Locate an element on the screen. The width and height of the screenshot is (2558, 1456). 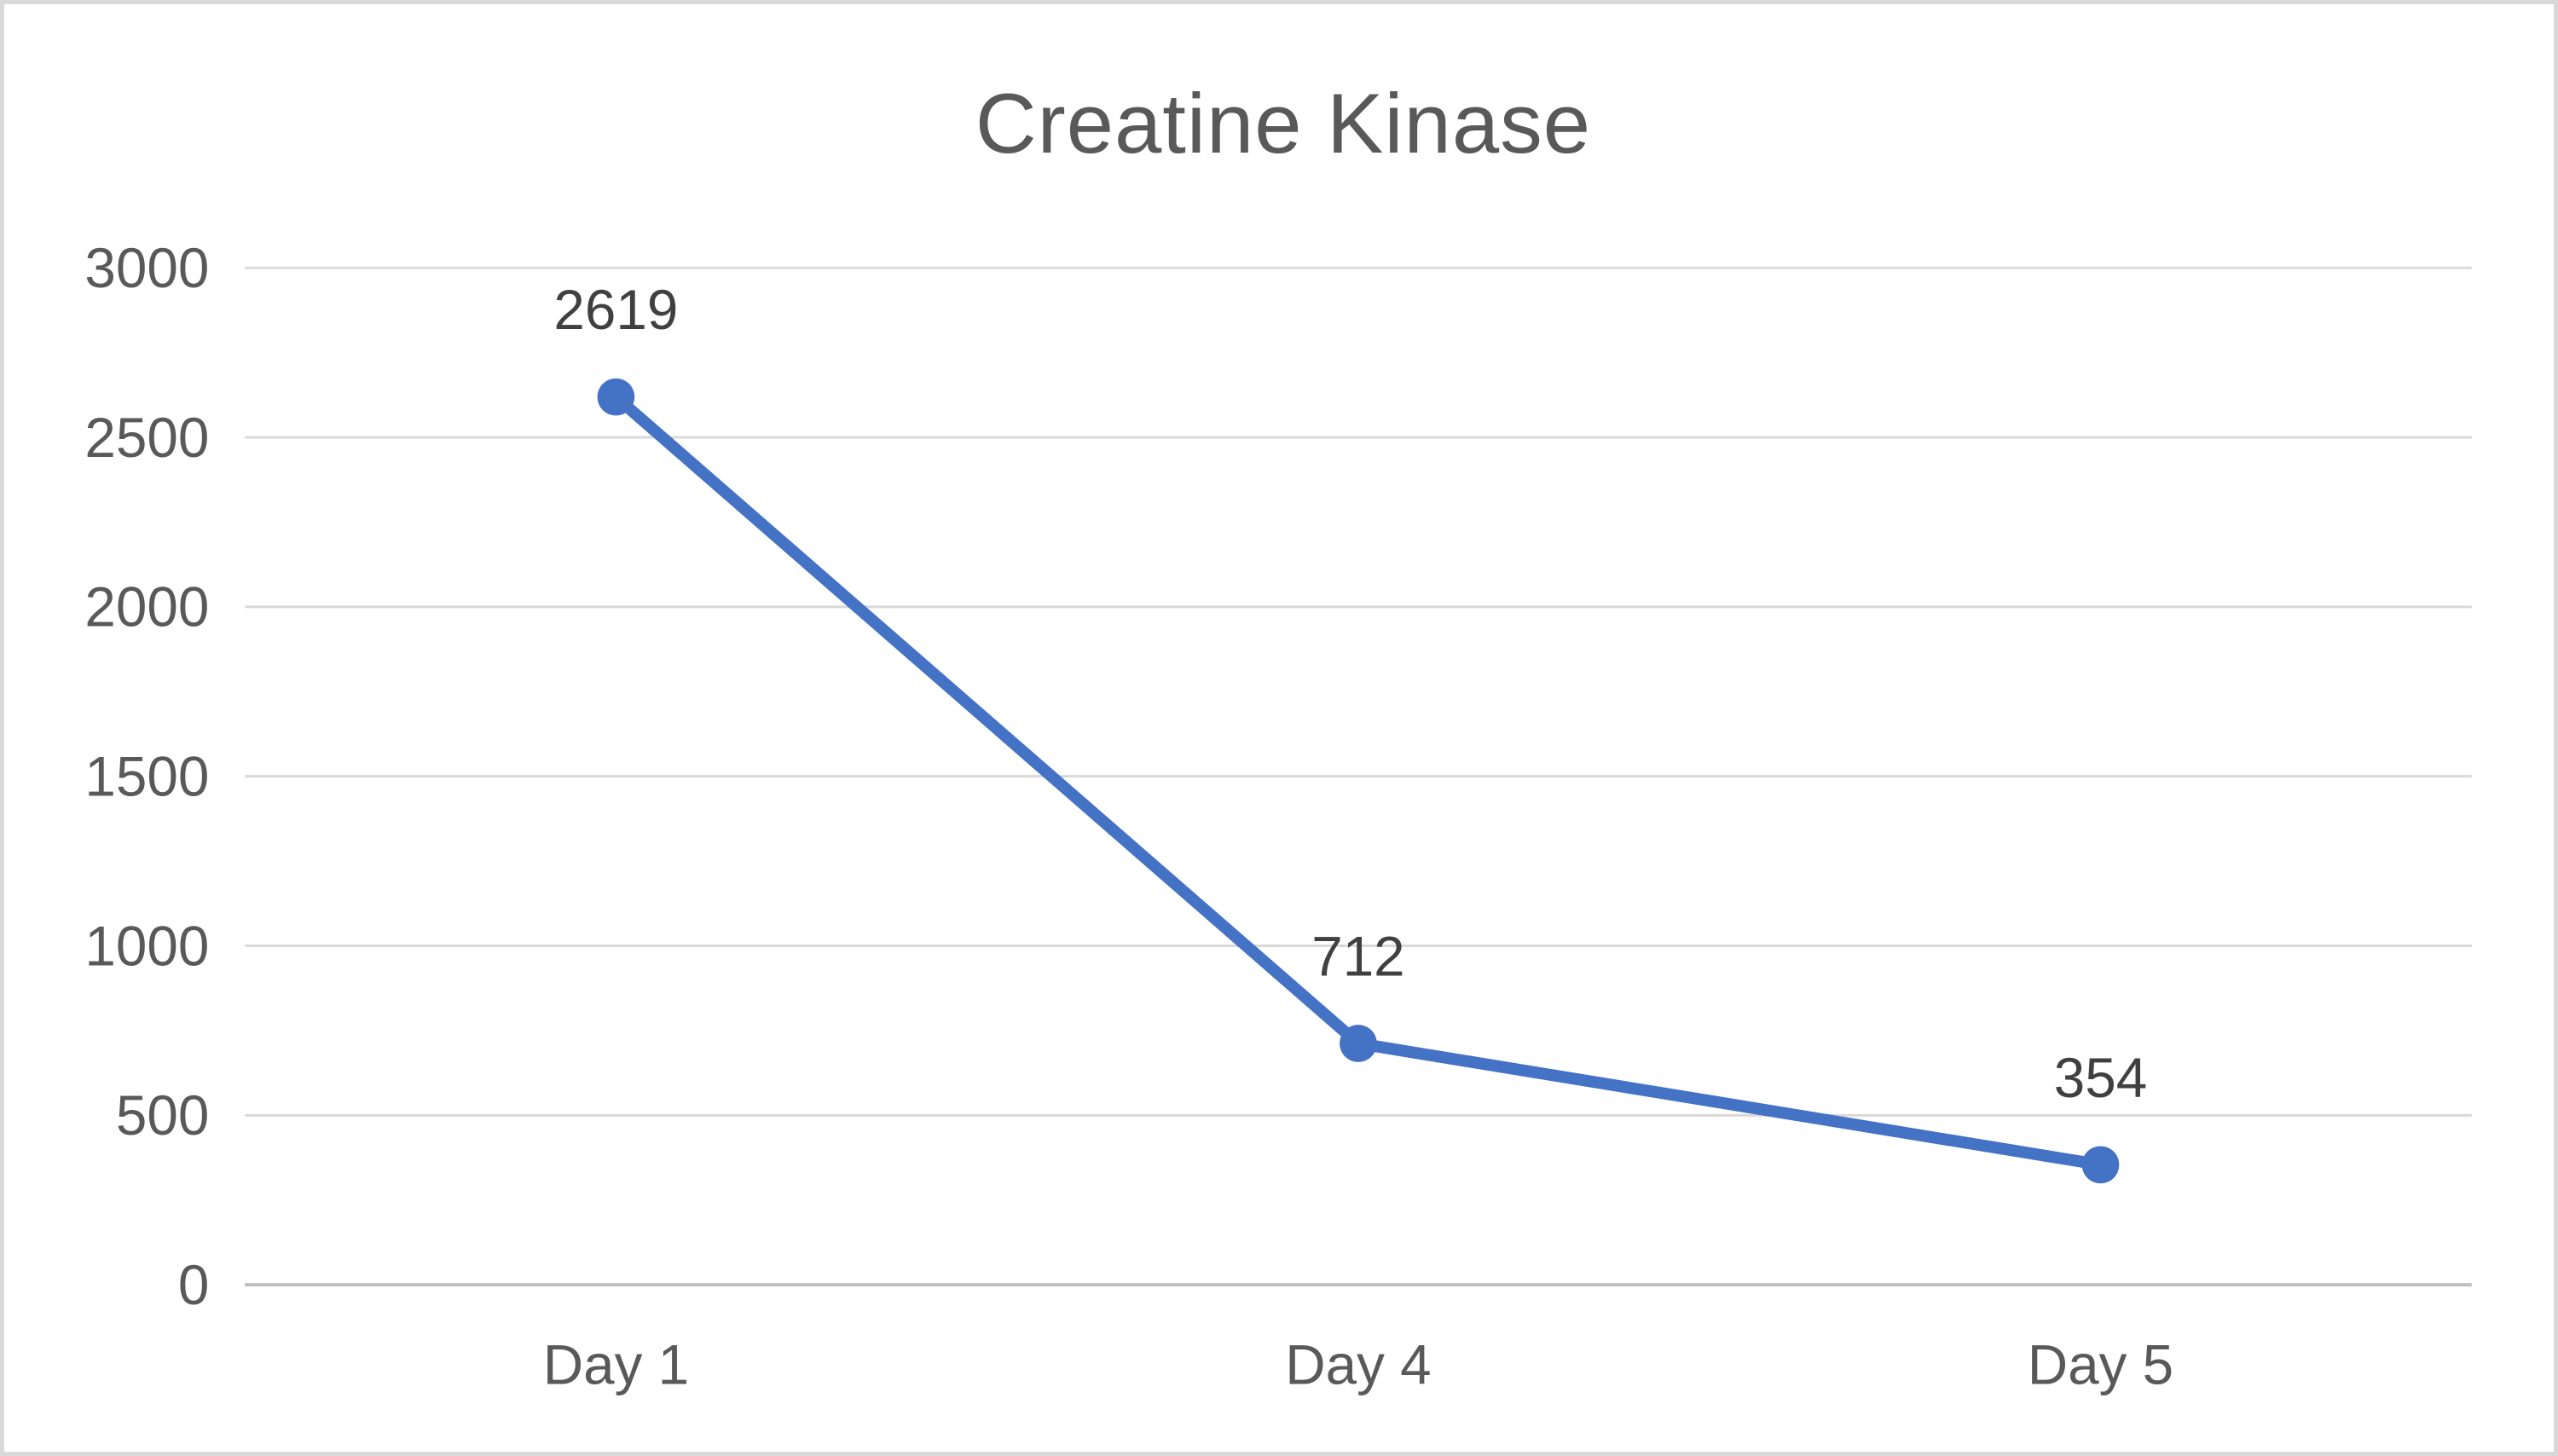
y-tick-label: 0 is located at coordinates (194, 1285).